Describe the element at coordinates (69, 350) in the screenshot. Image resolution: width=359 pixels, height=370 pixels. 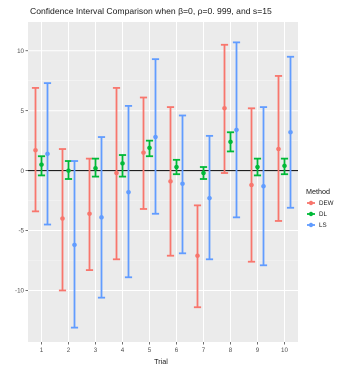
I see `x-tick-label: 2` at that location.